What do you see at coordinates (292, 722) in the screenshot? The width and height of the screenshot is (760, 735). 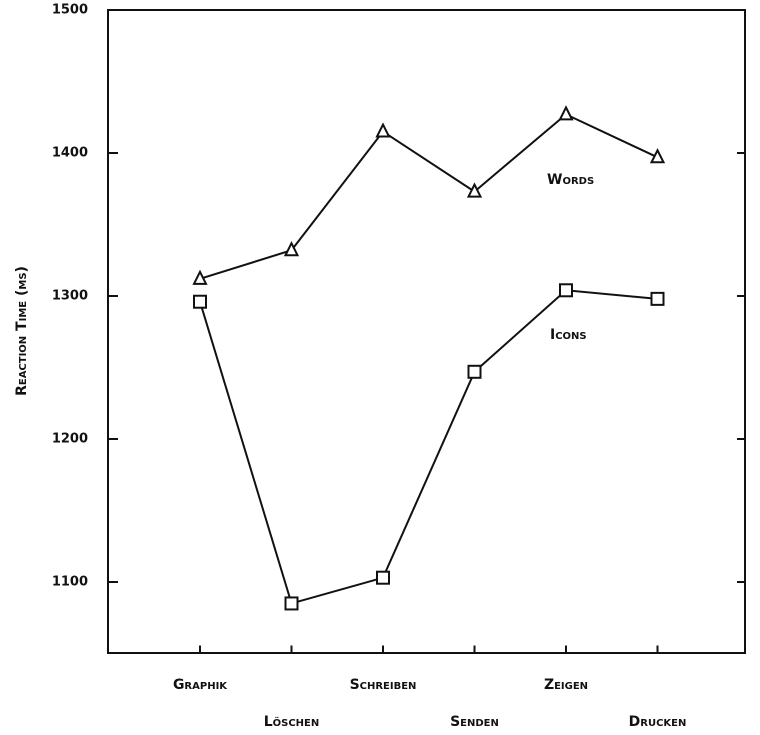 I see `x-tick-label: Löschen` at bounding box center [292, 722].